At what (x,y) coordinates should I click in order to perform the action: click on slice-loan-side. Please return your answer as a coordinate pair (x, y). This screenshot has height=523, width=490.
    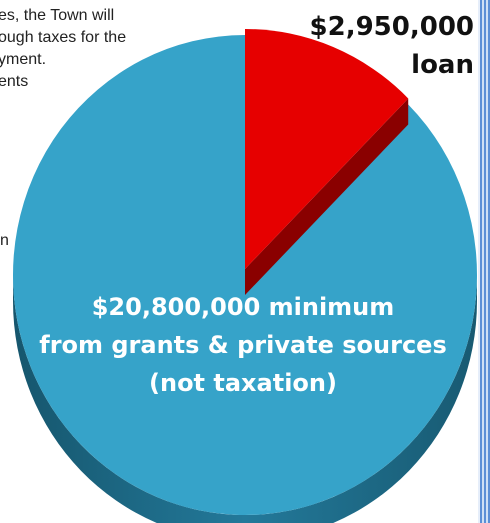
    Looking at the image, I should click on (327, 196).